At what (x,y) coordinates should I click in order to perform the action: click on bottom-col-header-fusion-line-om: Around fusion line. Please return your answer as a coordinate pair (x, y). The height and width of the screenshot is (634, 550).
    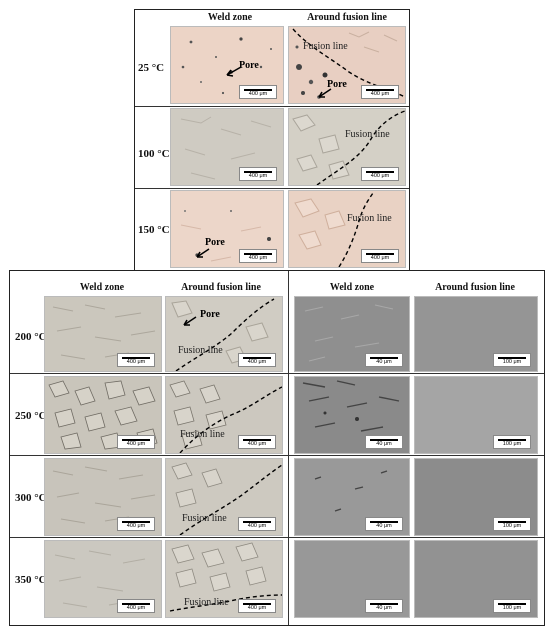
    Looking at the image, I should click on (221, 287).